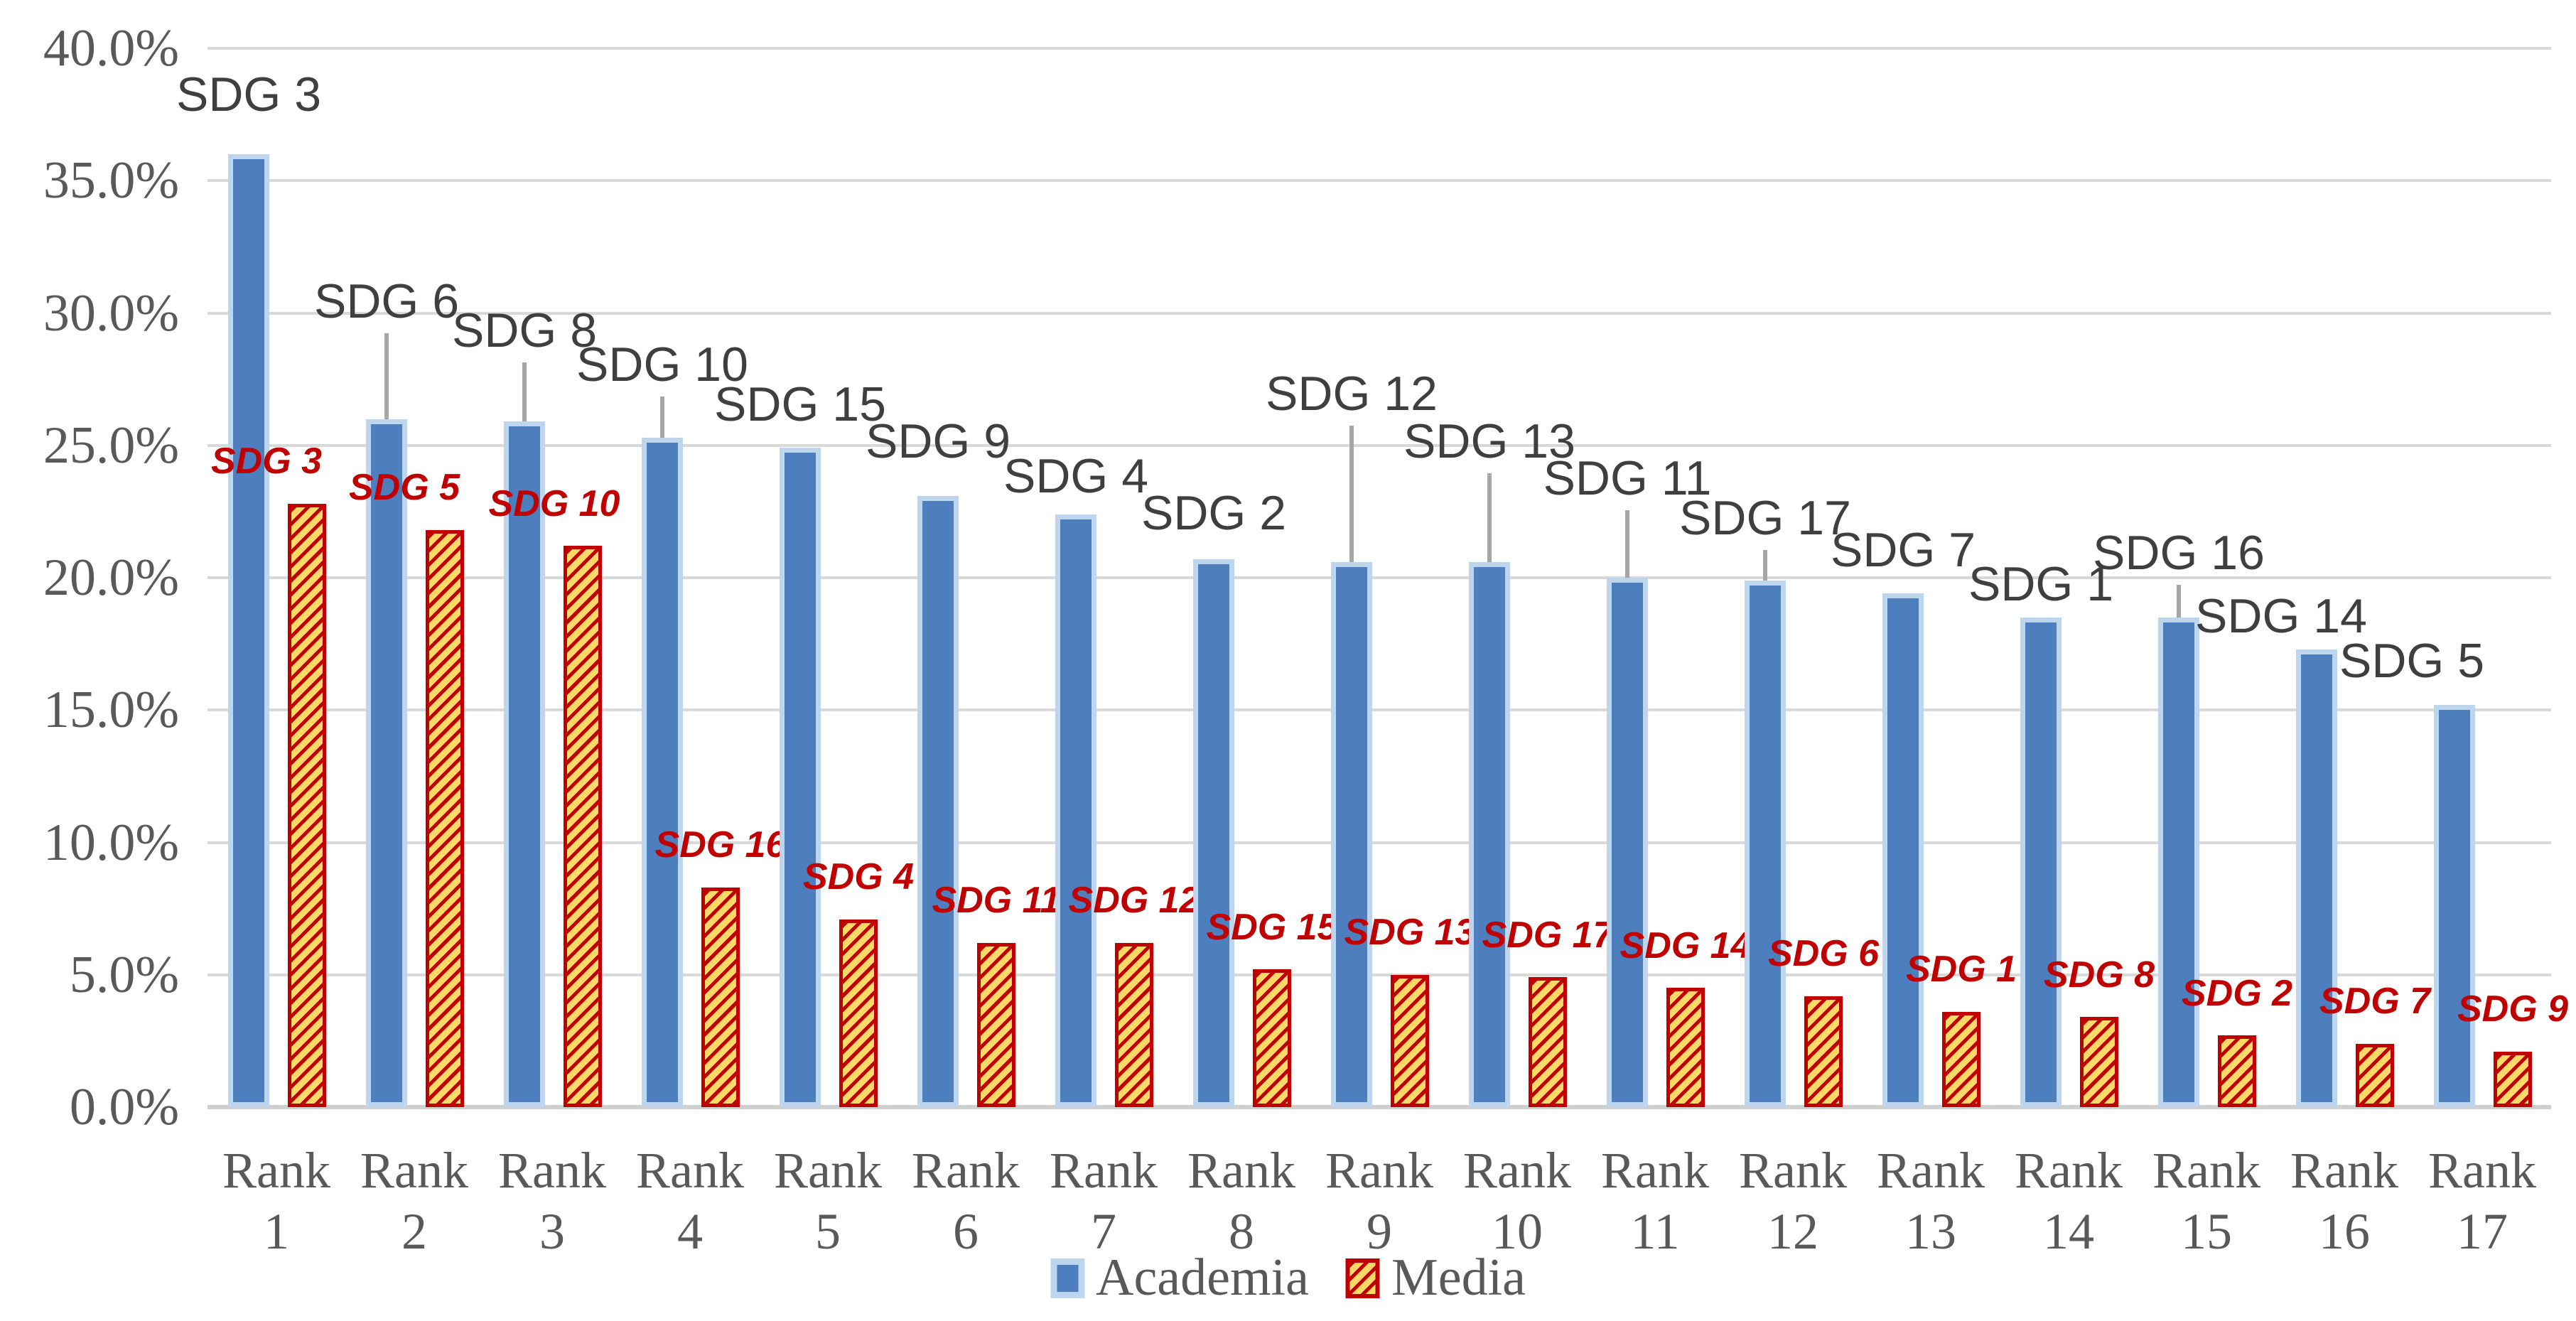 The width and height of the screenshot is (2576, 1321). Describe the element at coordinates (966, 1231) in the screenshot. I see `x-tick-number: 6` at that location.